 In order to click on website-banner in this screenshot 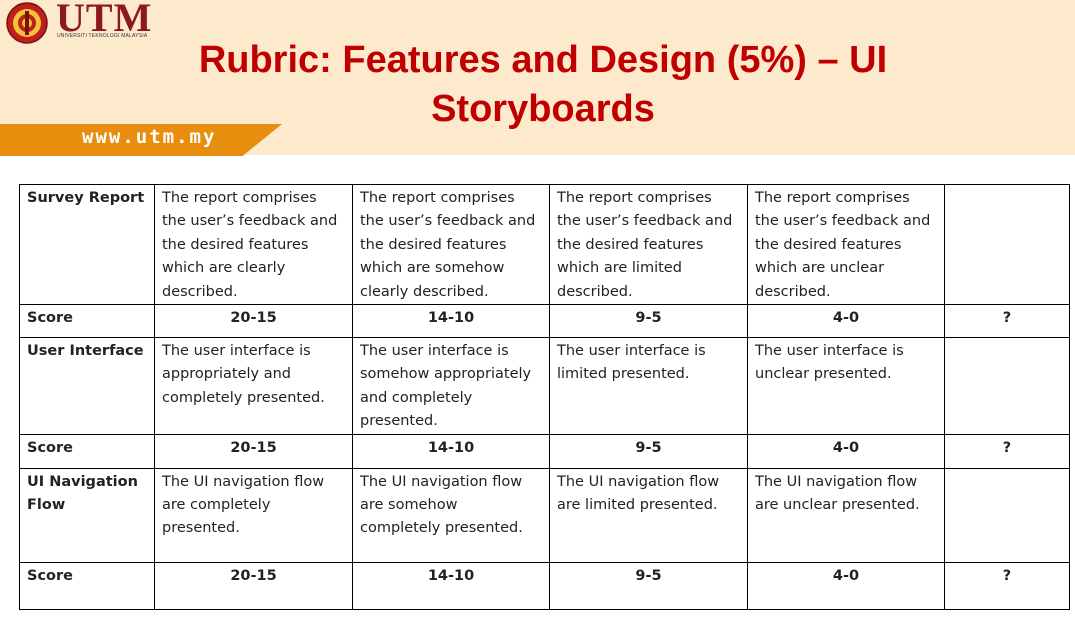, I will do `click(141, 140)`.